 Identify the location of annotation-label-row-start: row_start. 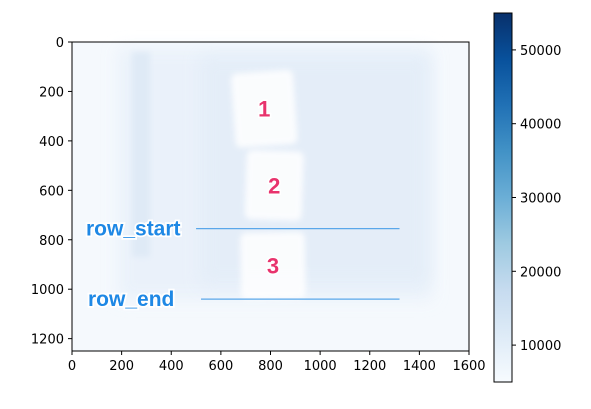
(133, 229).